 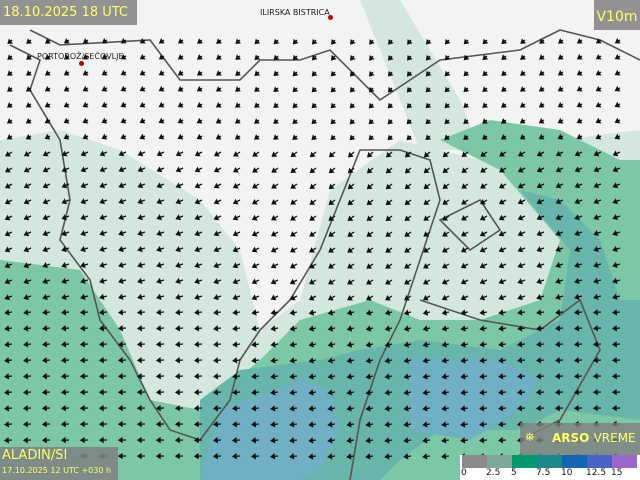 I want to click on brand-name: ARSO VREME, so click(x=594, y=438).